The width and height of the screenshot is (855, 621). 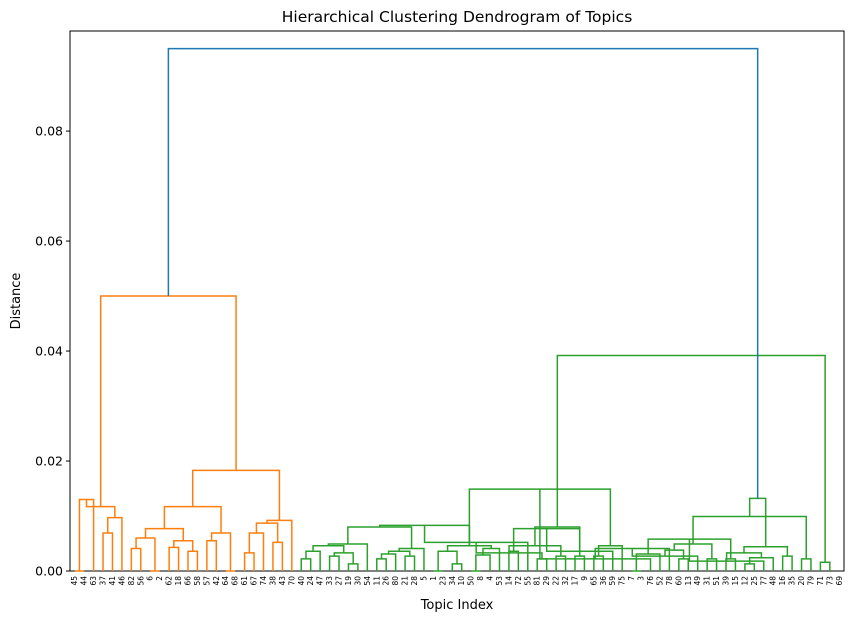 I want to click on leaf-label: 41, so click(x=112, y=581).